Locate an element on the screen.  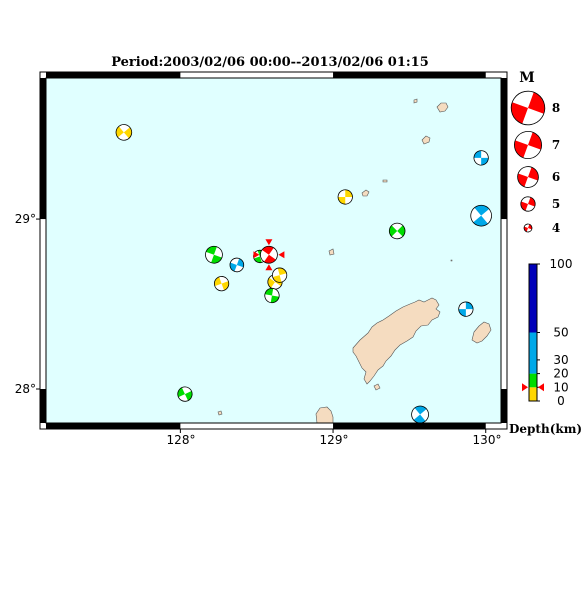
magnitude-legend-label-4: 4 is located at coordinates (556, 228).